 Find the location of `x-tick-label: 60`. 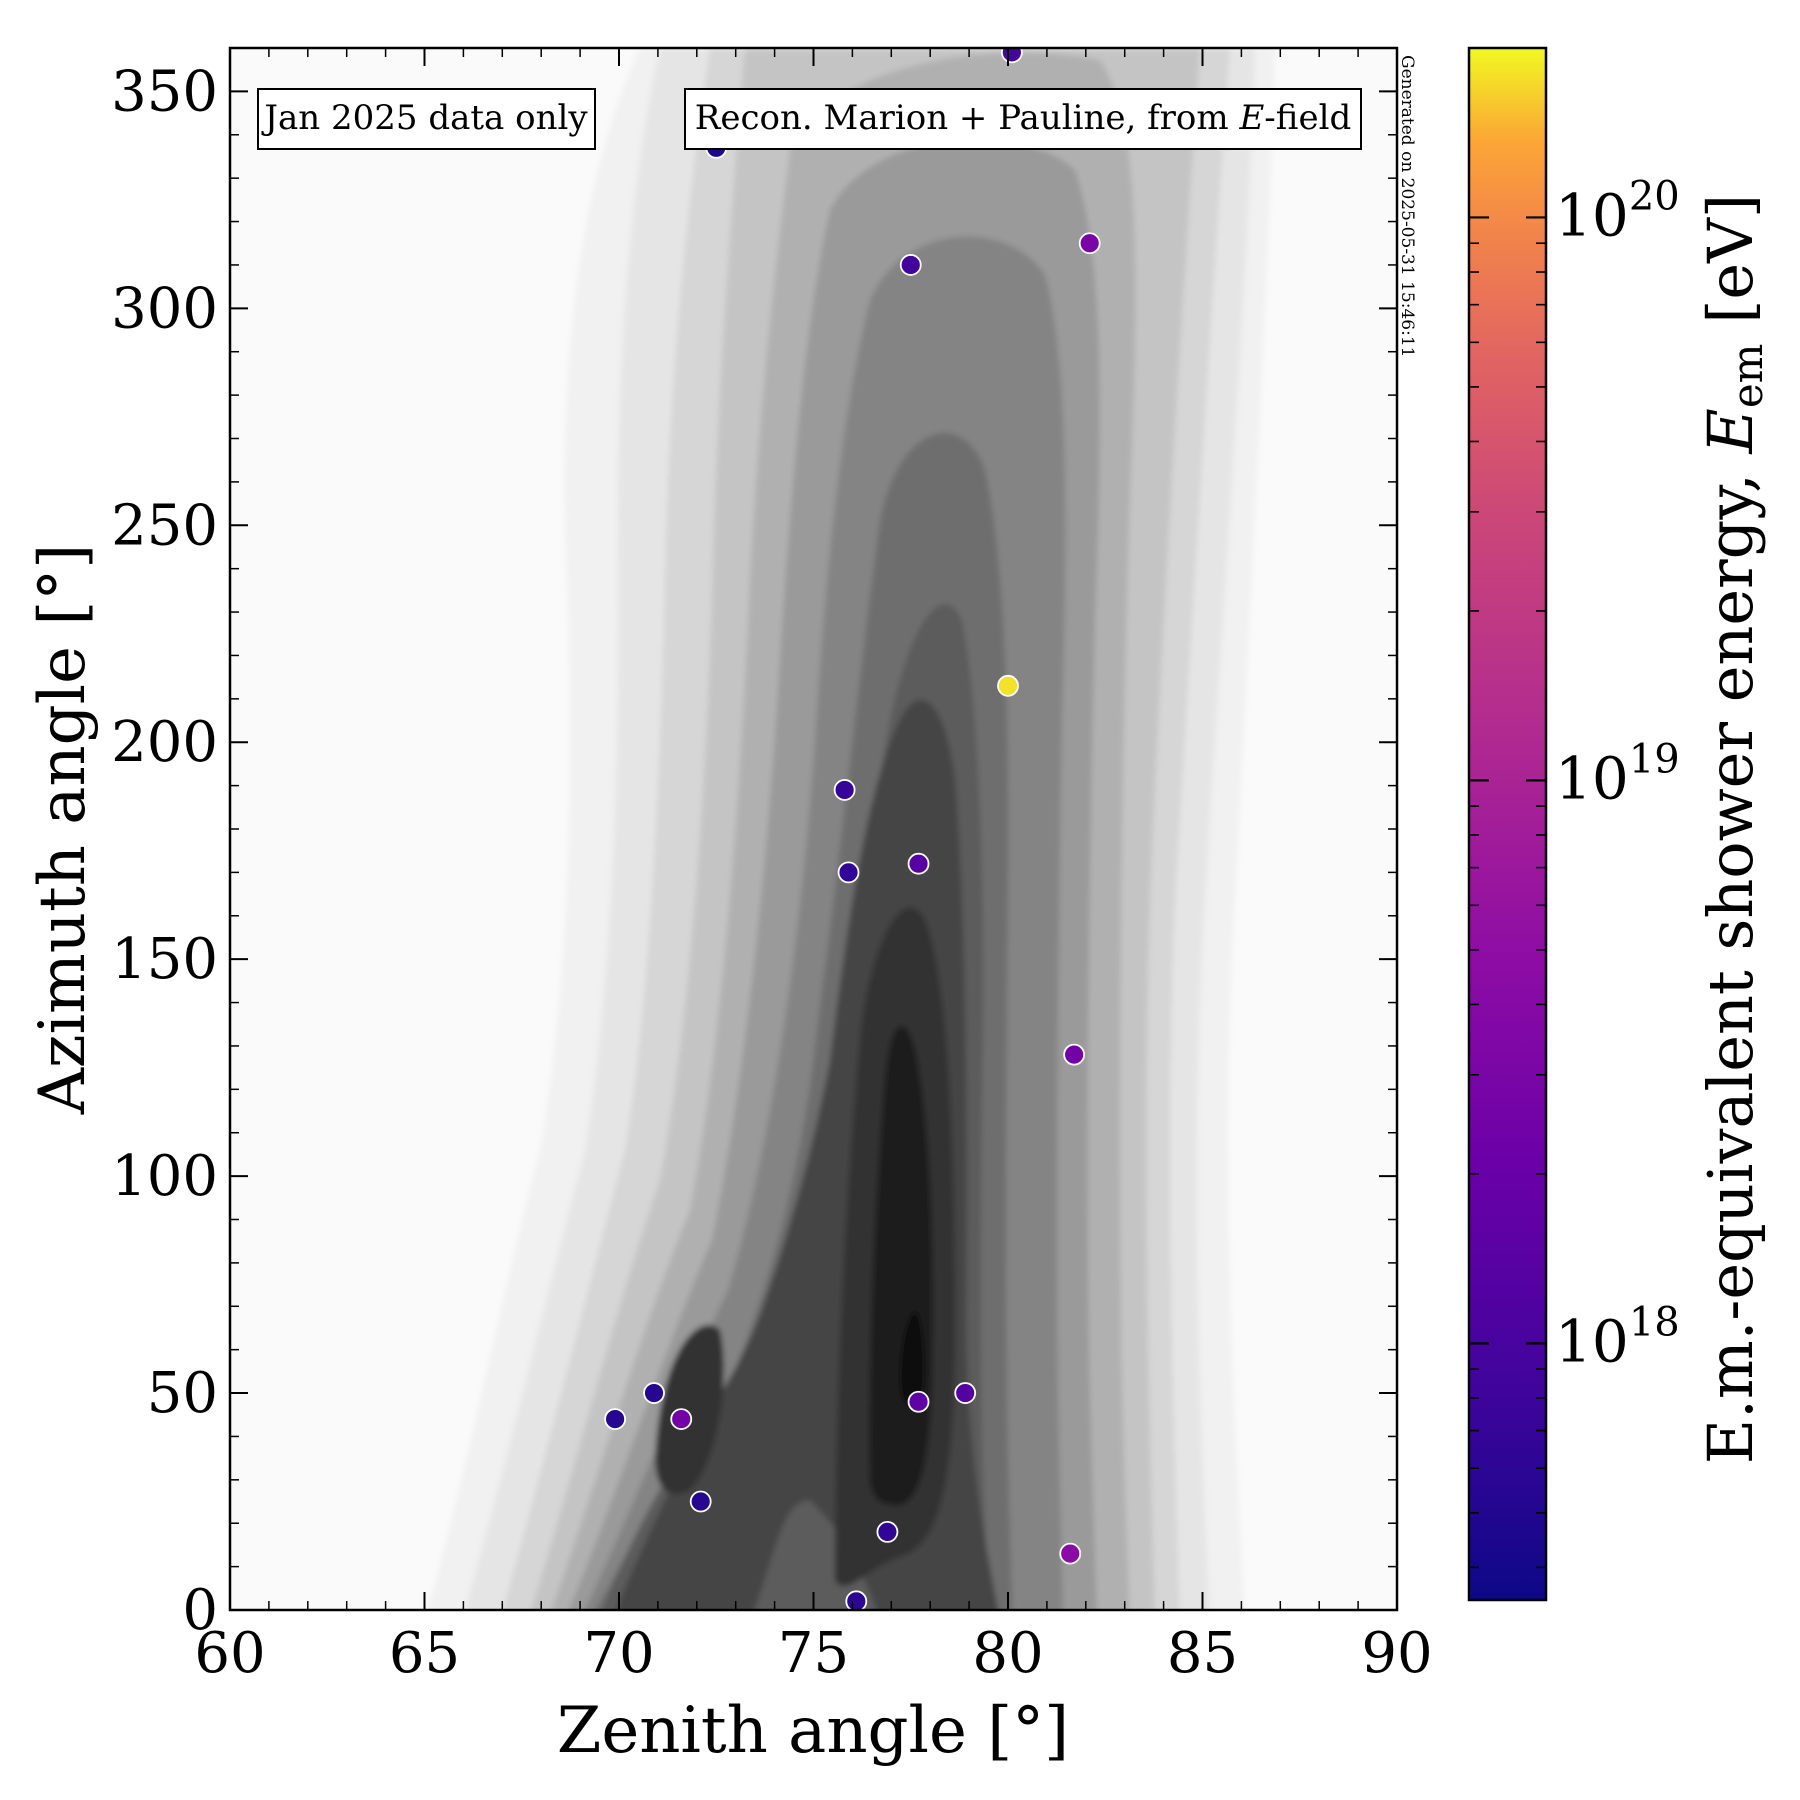

x-tick-label: 60 is located at coordinates (229, 1653).